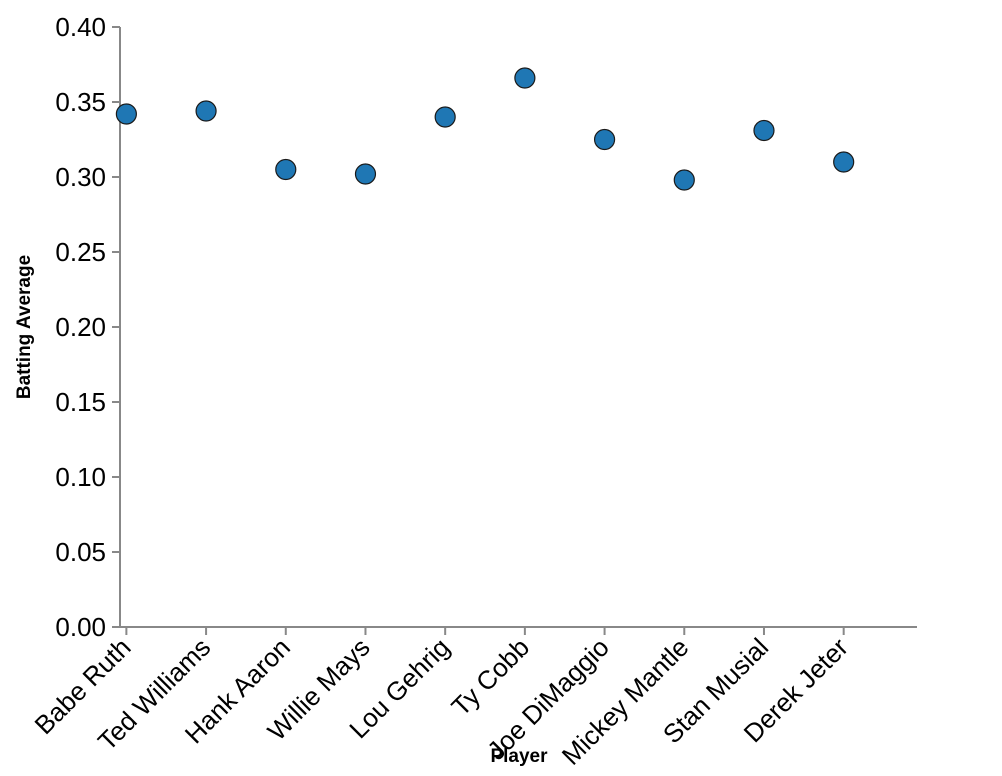 Image resolution: width=1002 pixels, height=776 pixels. Describe the element at coordinates (844, 162) in the screenshot. I see `data-point: Derek Jeter: 0.31` at that location.